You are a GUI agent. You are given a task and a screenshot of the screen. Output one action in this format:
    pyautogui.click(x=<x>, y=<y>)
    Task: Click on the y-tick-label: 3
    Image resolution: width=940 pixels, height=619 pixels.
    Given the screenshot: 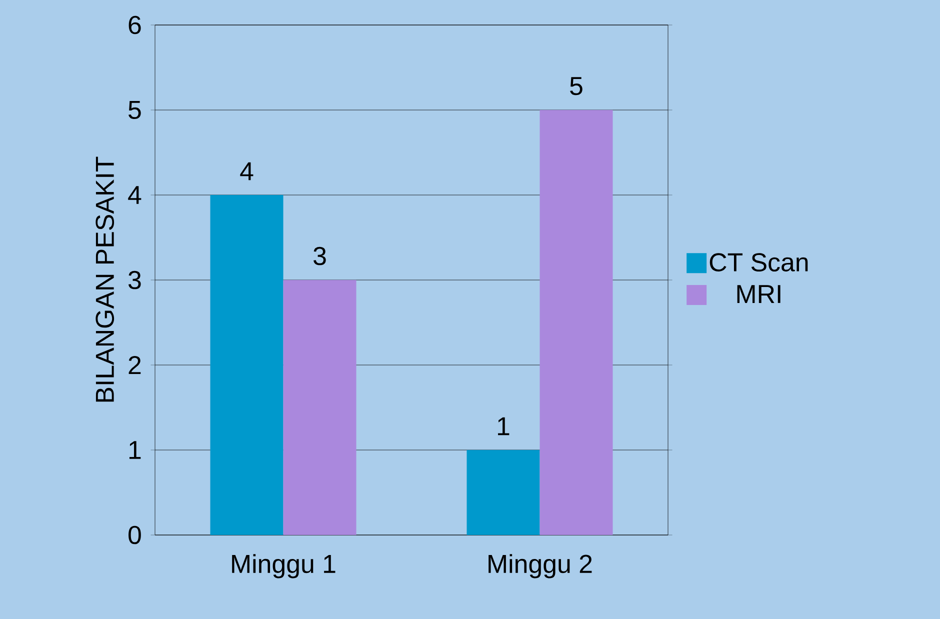 What is the action you would take?
    pyautogui.click(x=134, y=280)
    